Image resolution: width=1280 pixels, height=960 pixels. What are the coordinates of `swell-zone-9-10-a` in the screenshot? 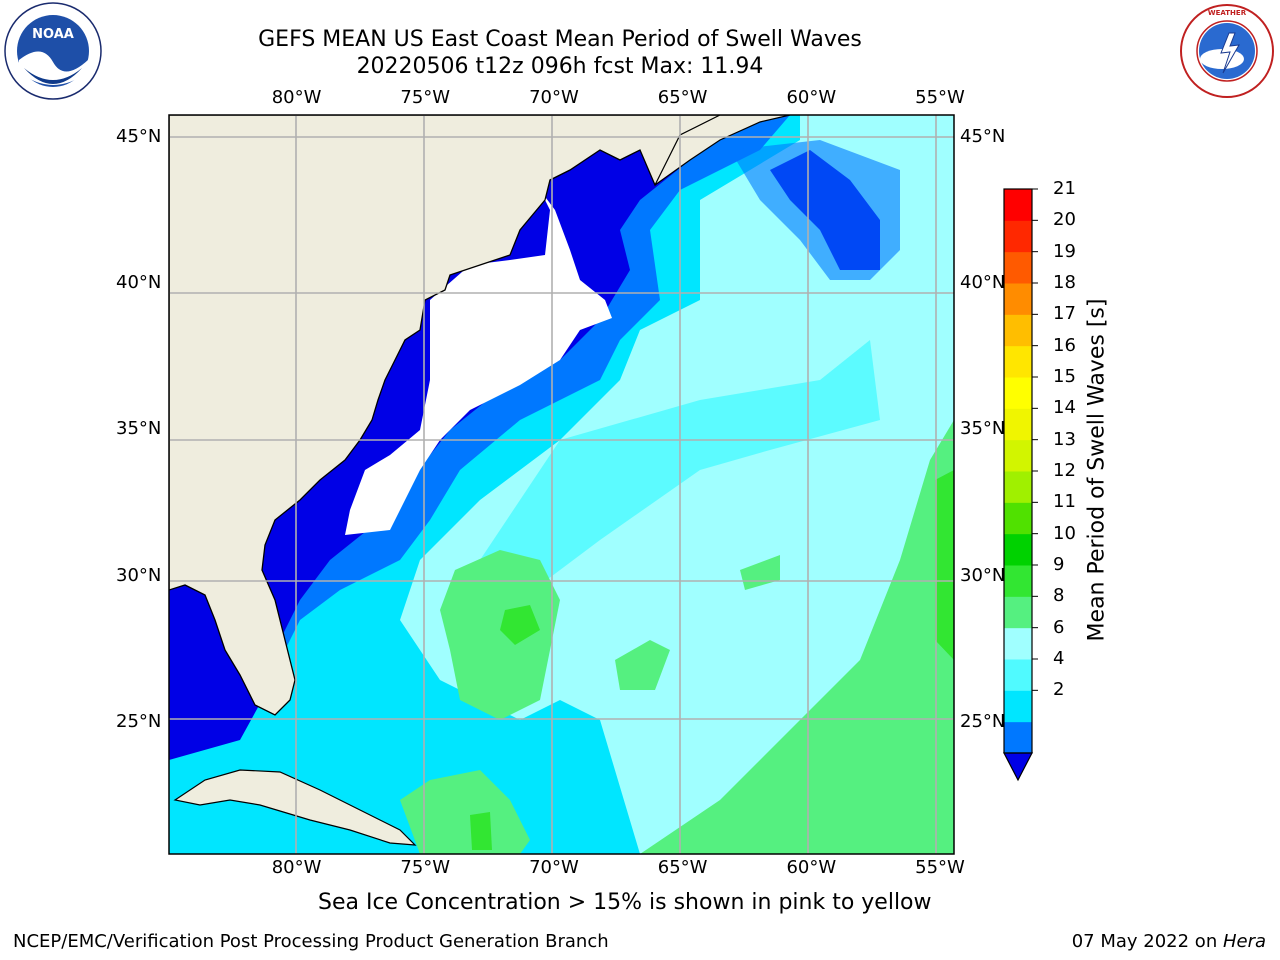 It's located at (500, 635).